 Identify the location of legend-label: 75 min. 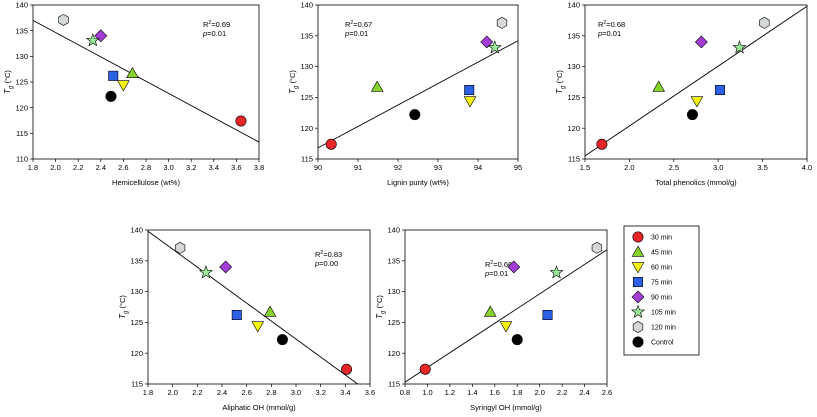
(661, 283).